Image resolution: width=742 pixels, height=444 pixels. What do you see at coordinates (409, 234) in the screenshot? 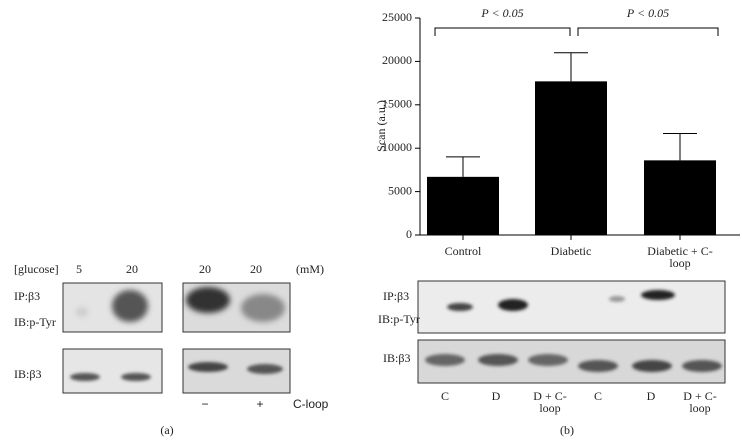
I see `y-tick-label: 0` at bounding box center [409, 234].